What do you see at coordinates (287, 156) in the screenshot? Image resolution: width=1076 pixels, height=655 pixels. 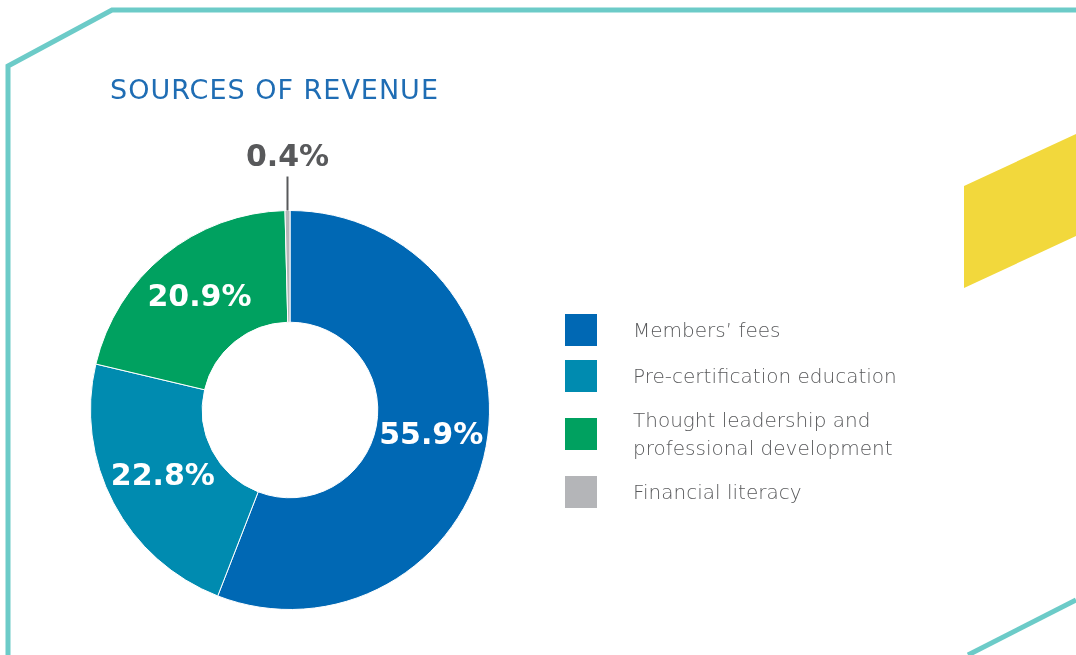 I see `data-label: 0.4%` at bounding box center [287, 156].